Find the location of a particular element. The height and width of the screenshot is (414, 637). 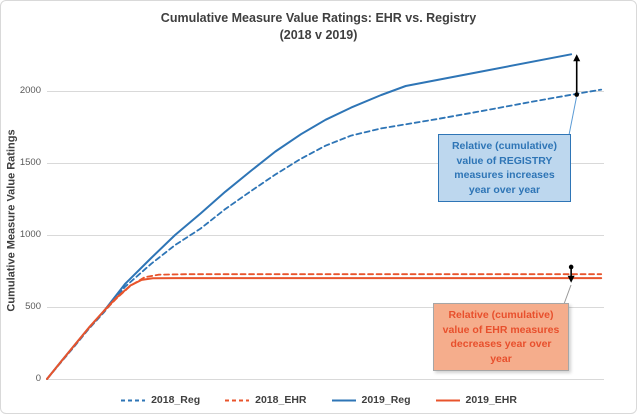

annotation-registry-line: value of REGISTRY is located at coordinates (504, 160).